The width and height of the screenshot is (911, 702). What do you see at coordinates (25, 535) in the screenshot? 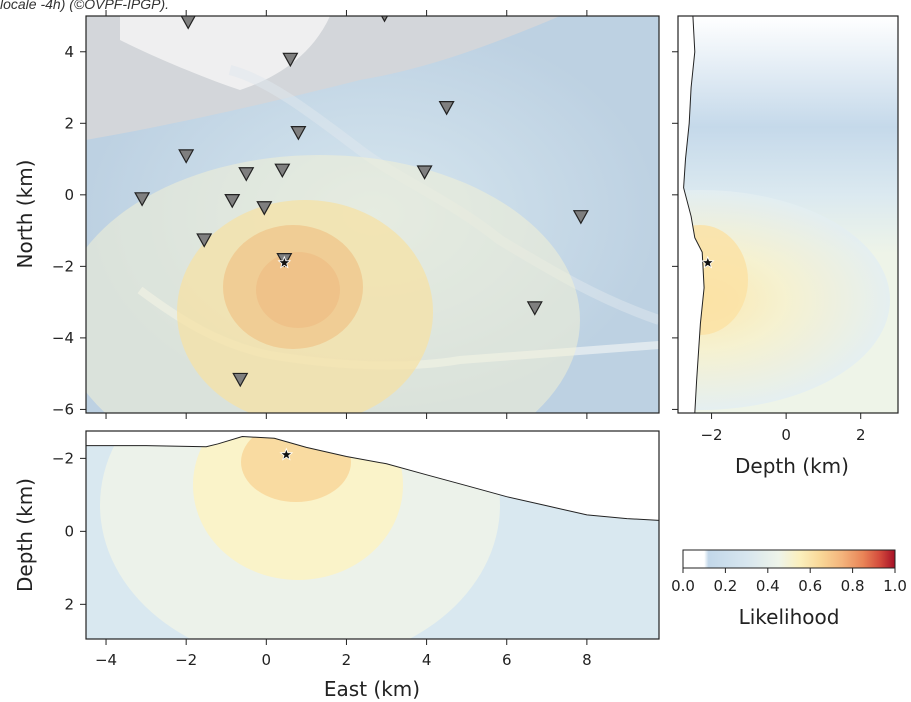
I see `ew-ylabel: Depth (km)` at bounding box center [25, 535].